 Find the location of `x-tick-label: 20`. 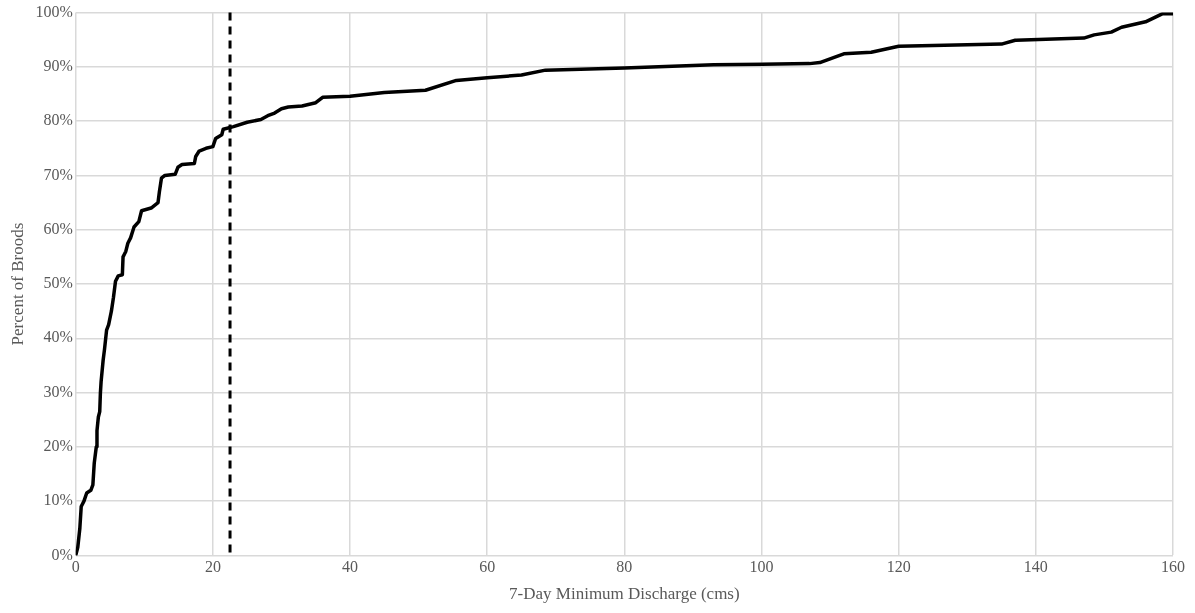

x-tick-label: 20 is located at coordinates (212, 567).